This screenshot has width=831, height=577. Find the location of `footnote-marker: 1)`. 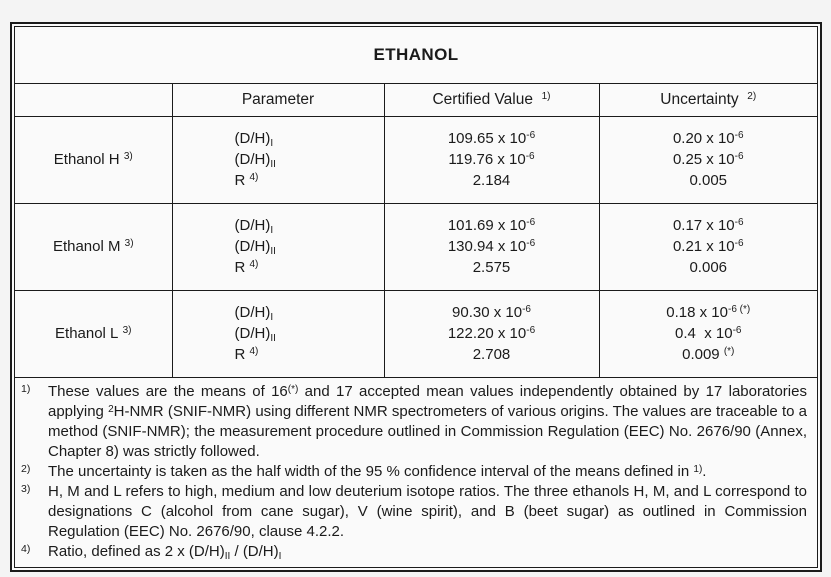

footnote-marker: 1) is located at coordinates (26, 388).